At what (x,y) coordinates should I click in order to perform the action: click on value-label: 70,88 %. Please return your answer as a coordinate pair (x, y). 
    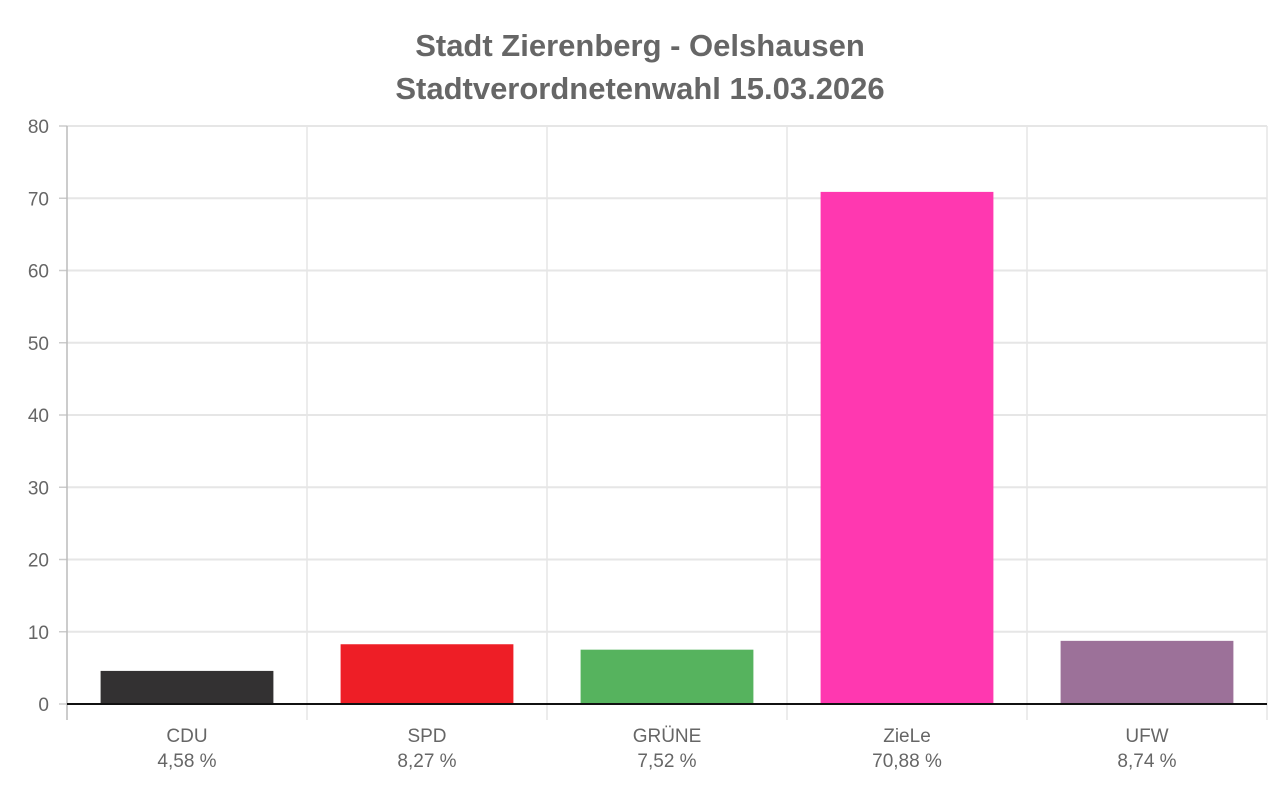
    Looking at the image, I should click on (907, 761).